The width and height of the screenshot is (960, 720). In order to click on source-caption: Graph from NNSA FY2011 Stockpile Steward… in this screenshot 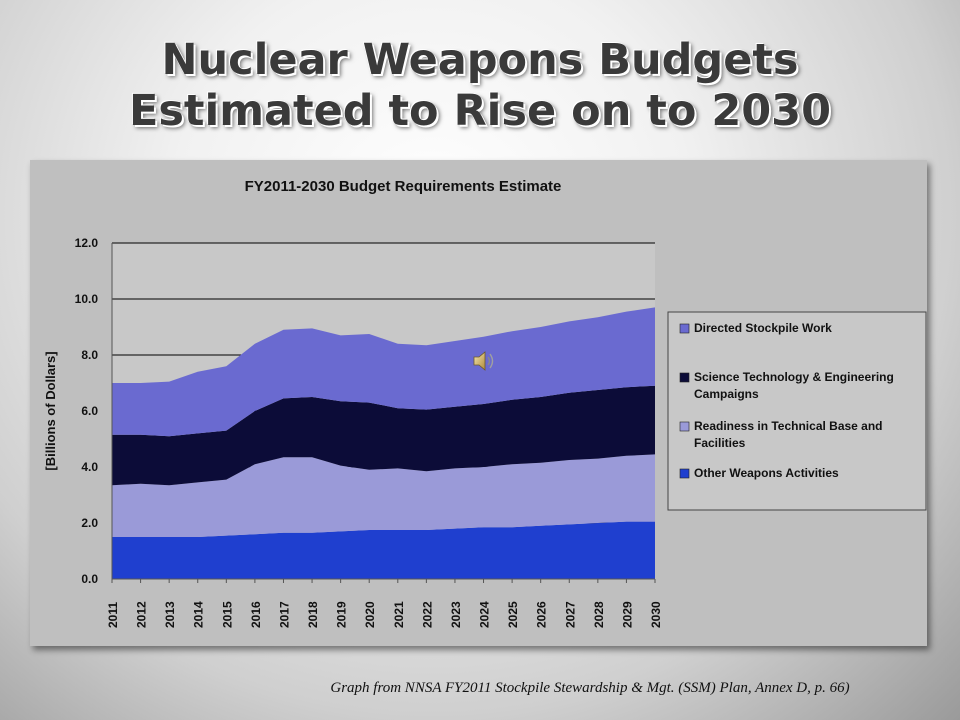, I will do `click(590, 688)`.